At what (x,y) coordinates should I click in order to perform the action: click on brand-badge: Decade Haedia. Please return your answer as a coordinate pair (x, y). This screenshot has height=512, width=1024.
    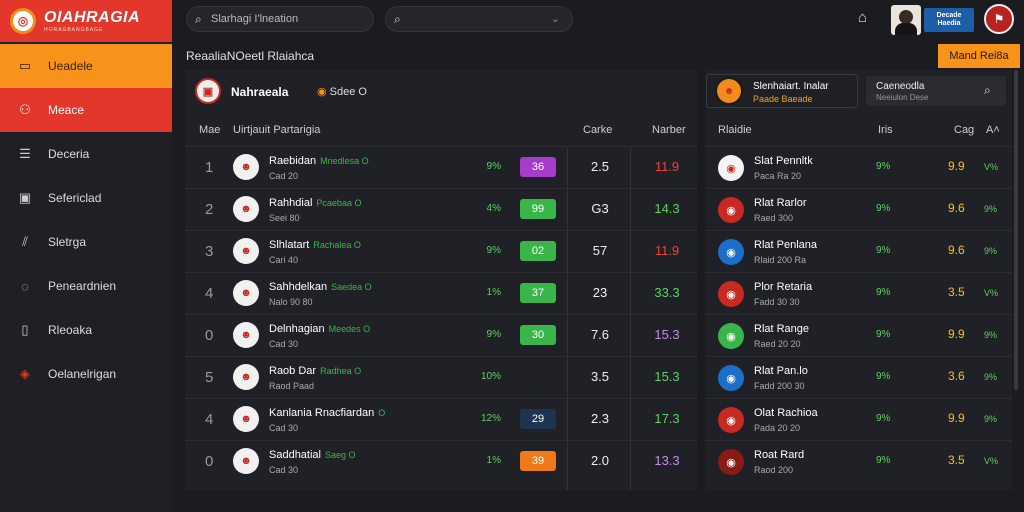
    Looking at the image, I should click on (949, 20).